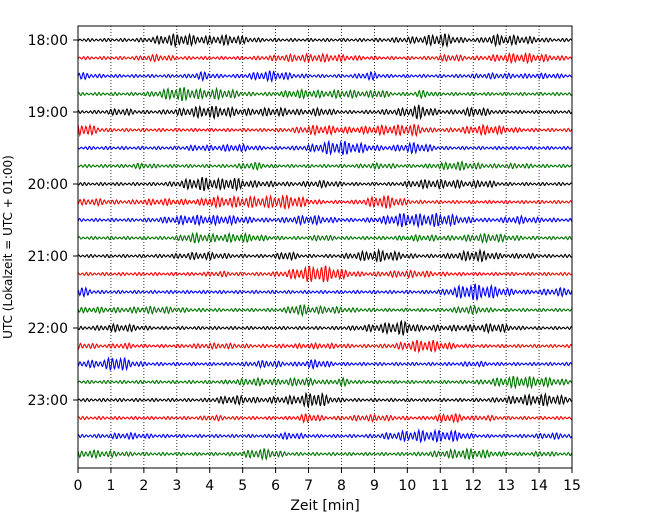 The height and width of the screenshot is (520, 650). What do you see at coordinates (440, 486) in the screenshot?
I see `x-tick-label-11: 11` at bounding box center [440, 486].